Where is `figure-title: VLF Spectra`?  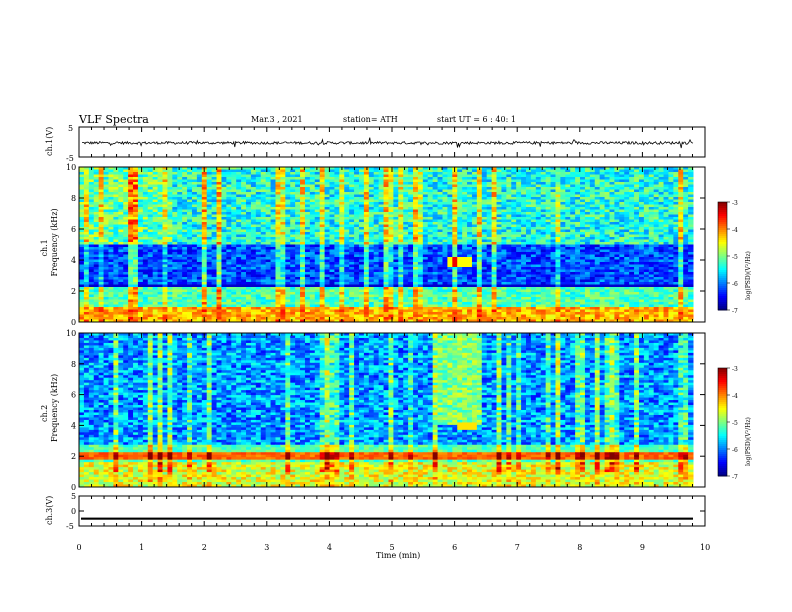
figure-title: VLF Spectra is located at coordinates (114, 119).